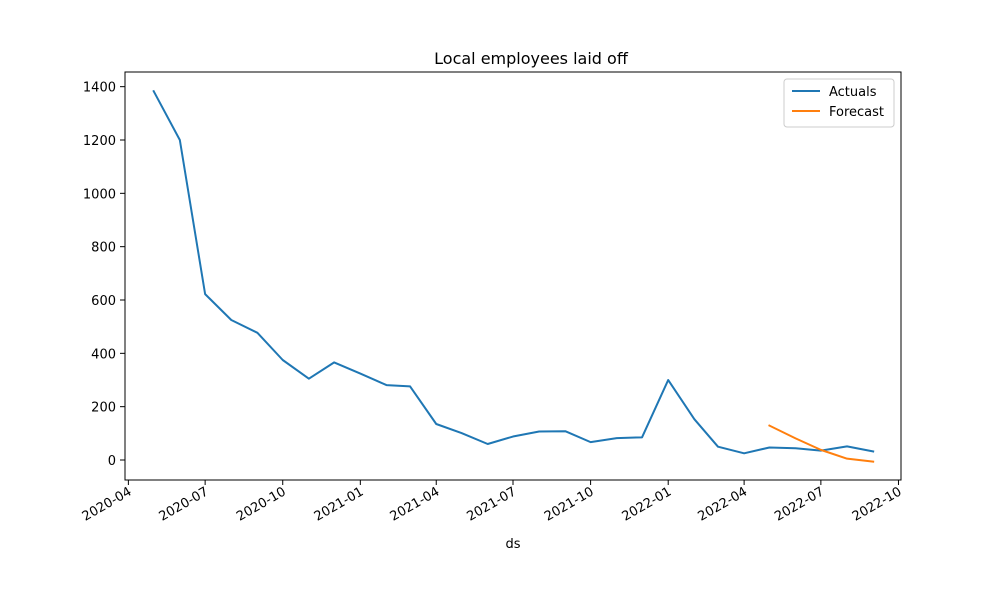 This screenshot has width=1000, height=600. Describe the element at coordinates (112, 461) in the screenshot. I see `y-tick-label: 0` at that location.